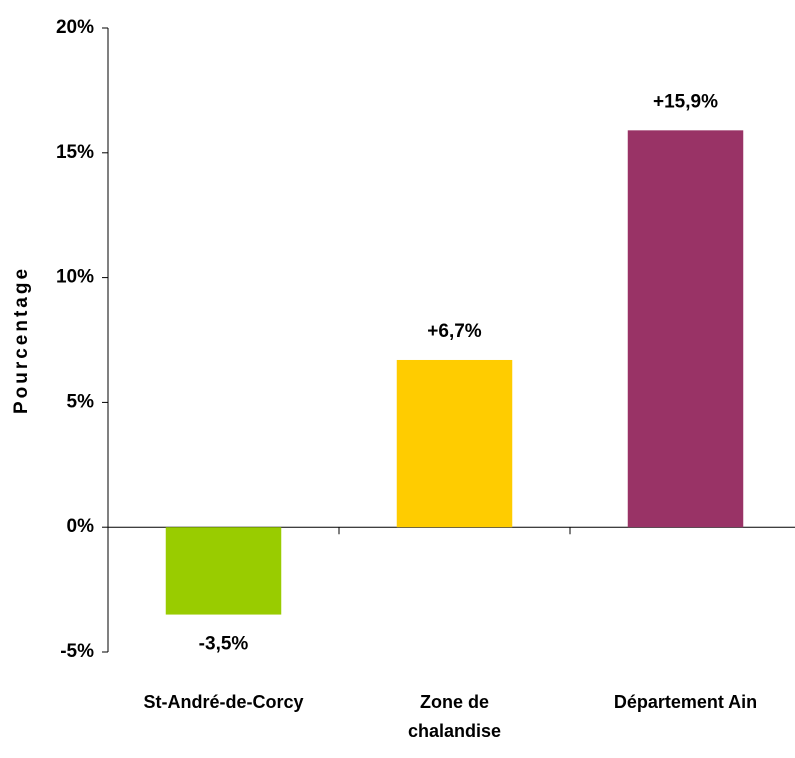  What do you see at coordinates (224, 644) in the screenshot?
I see `value-label: -3,5%` at bounding box center [224, 644].